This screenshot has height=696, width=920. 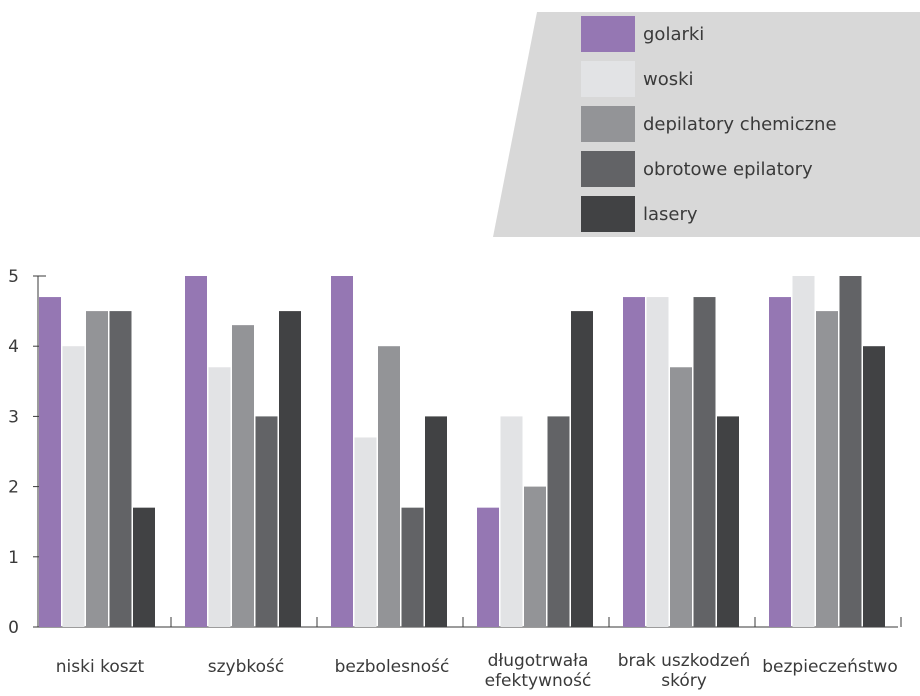 What do you see at coordinates (13, 628) in the screenshot?
I see `y-tick-label-0: 0` at bounding box center [13, 628].